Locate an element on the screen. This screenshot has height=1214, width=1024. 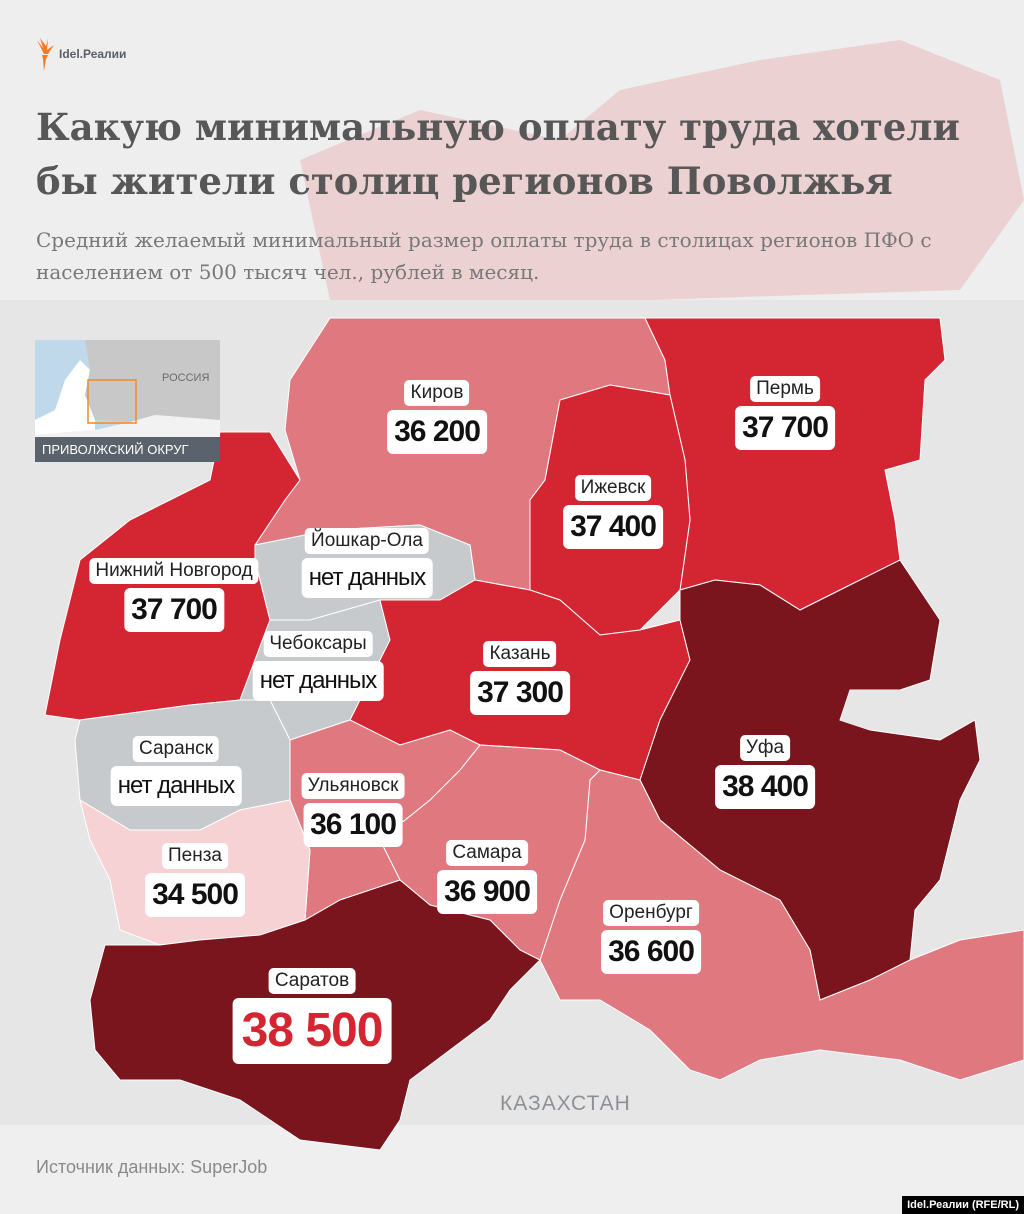
city-name: Ульяновск is located at coordinates (353, 786).